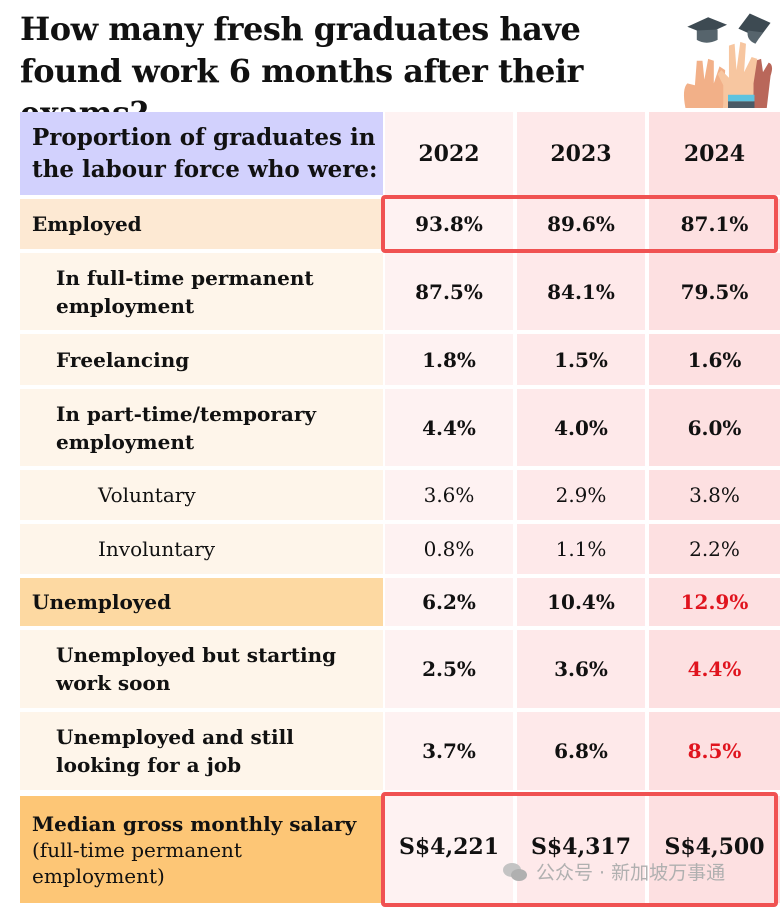 This screenshot has width=780, height=907. I want to click on wechat-icon, so click(515, 872).